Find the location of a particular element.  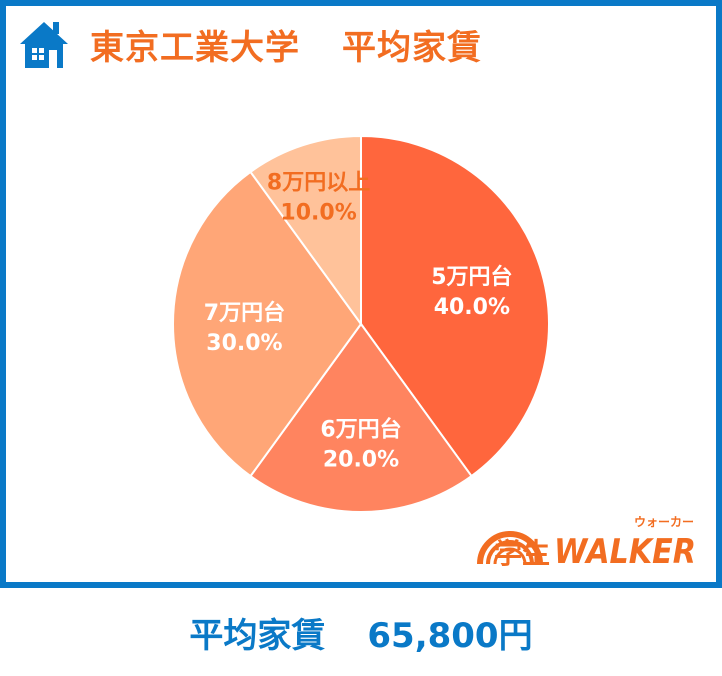

slice-percent-label: 20.0% is located at coordinates (361, 460).